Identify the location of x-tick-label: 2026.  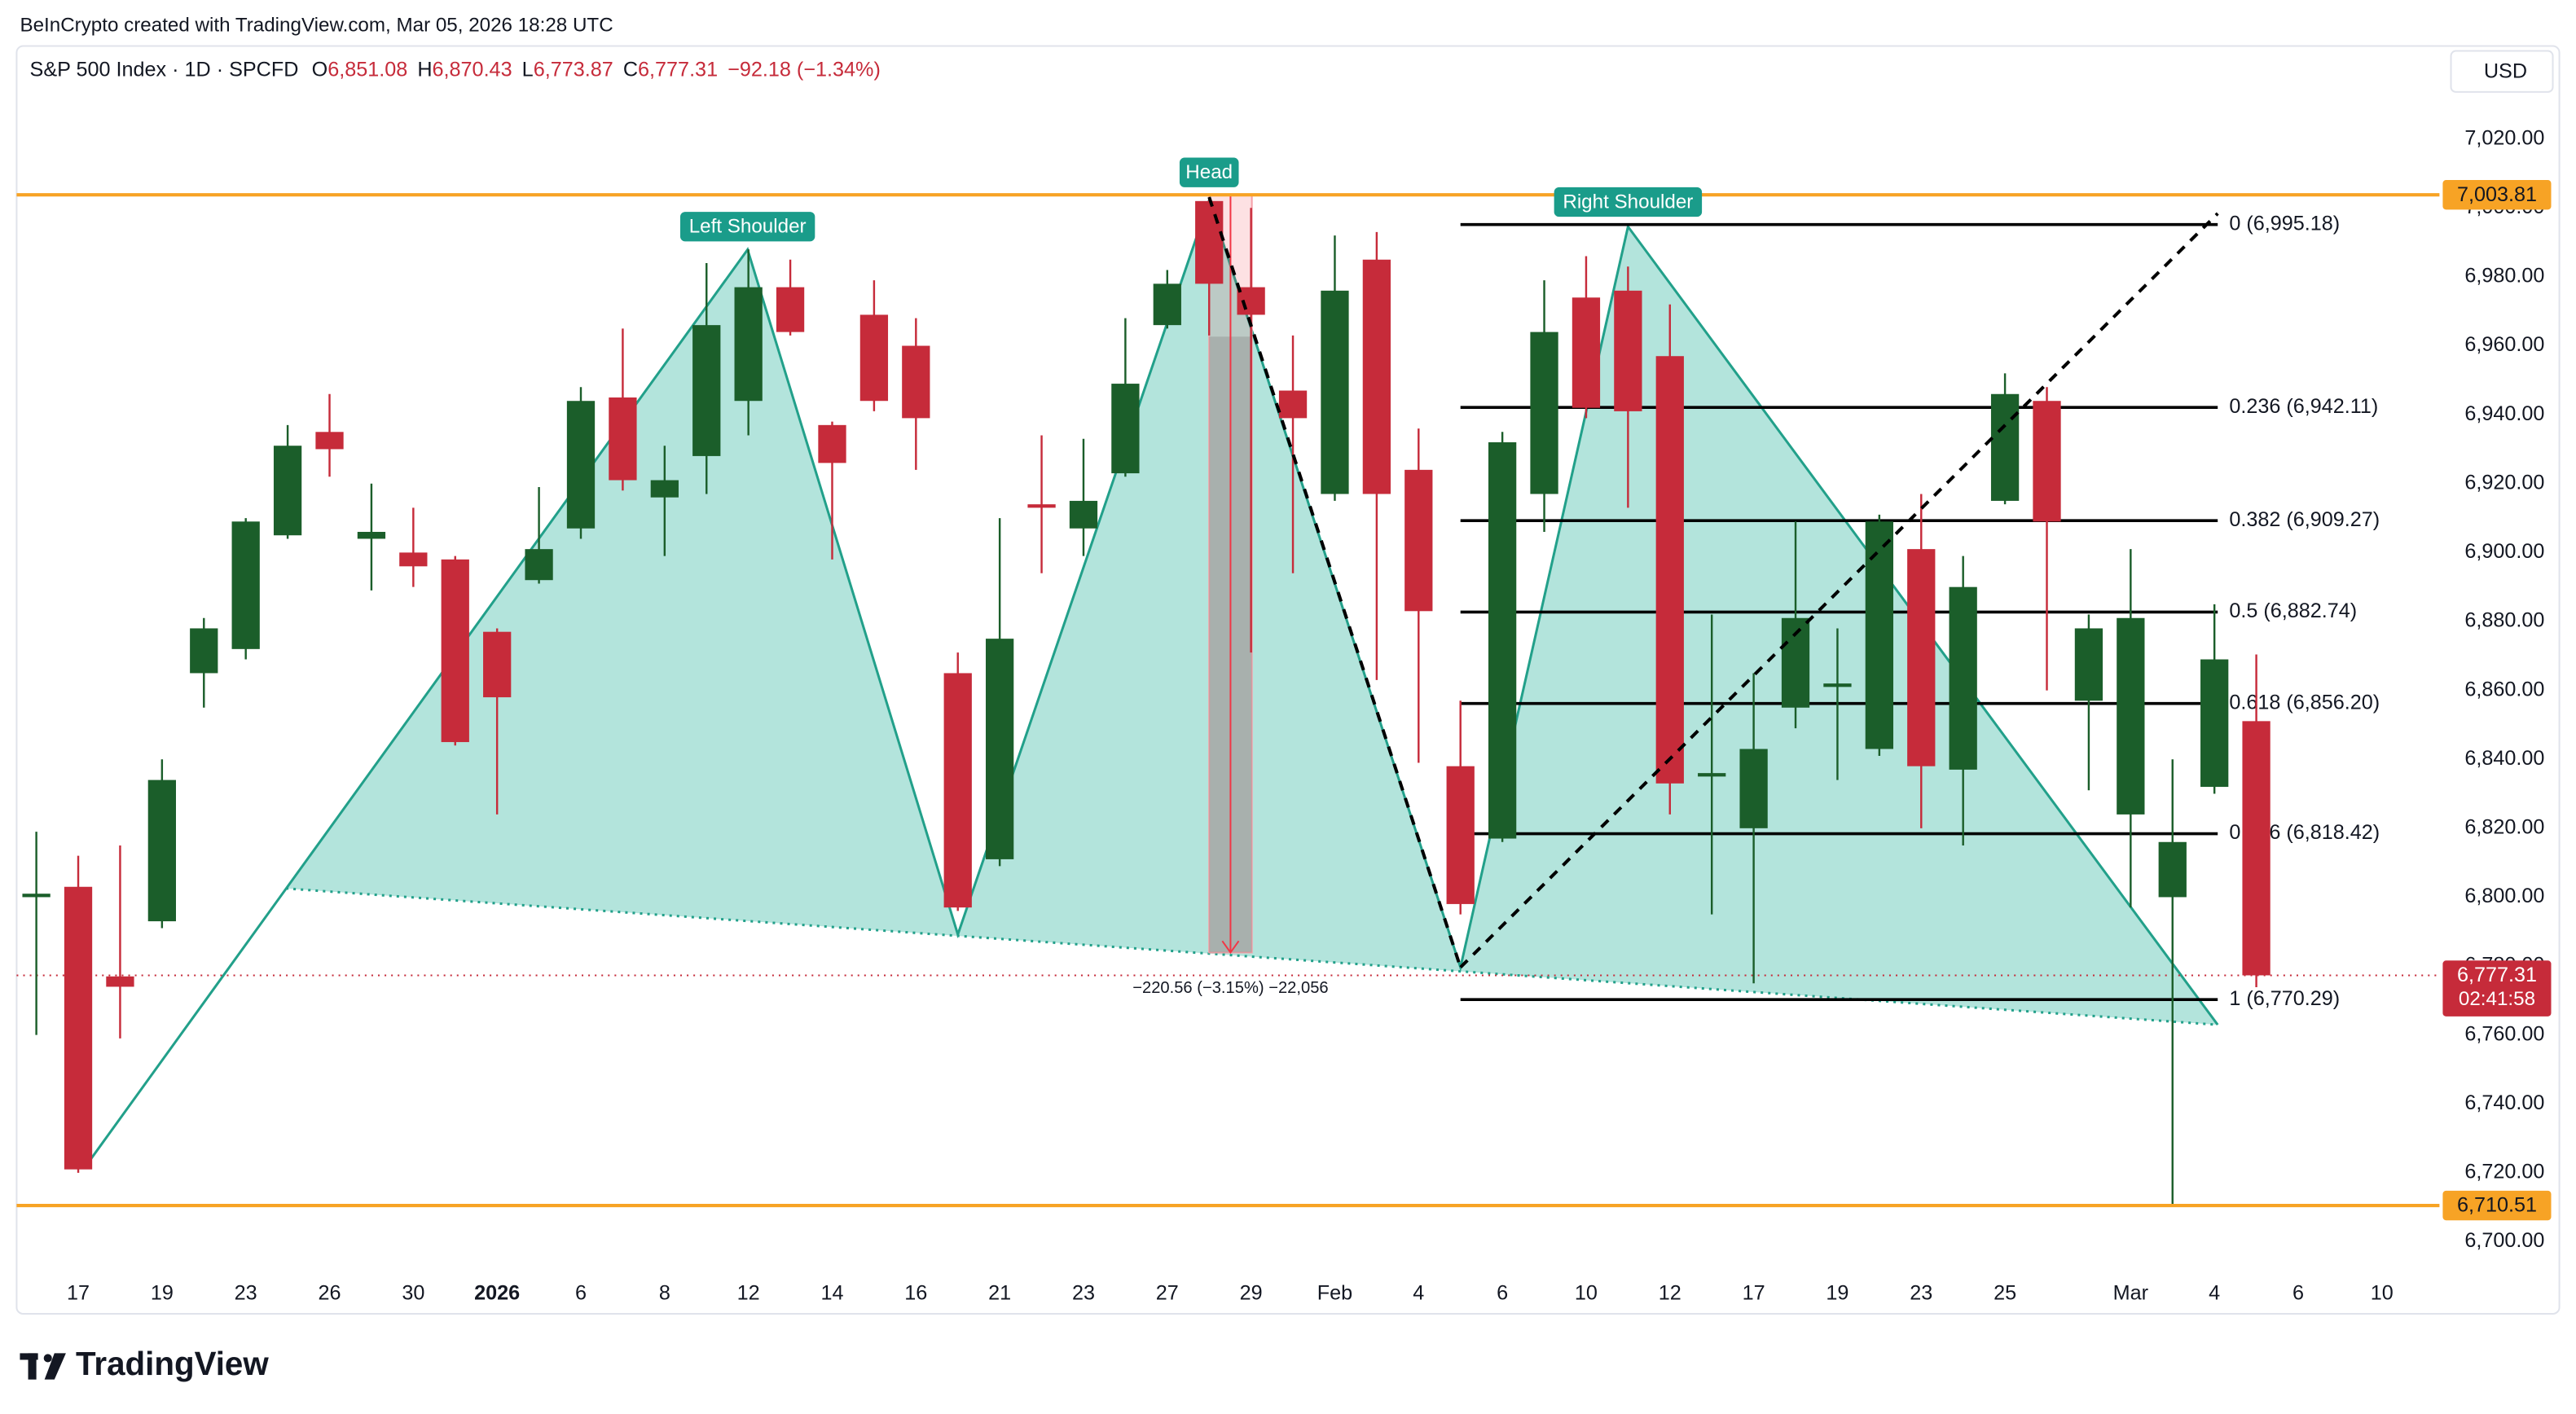
(497, 1293).